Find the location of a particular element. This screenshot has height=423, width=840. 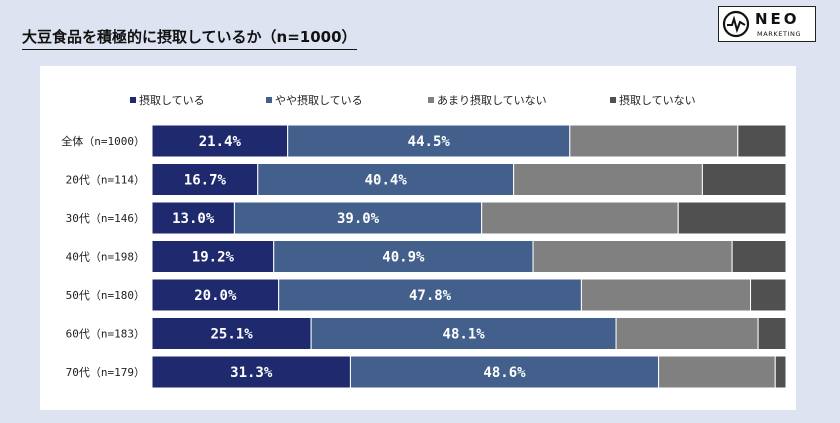

data-label: 48.1% is located at coordinates (464, 335).